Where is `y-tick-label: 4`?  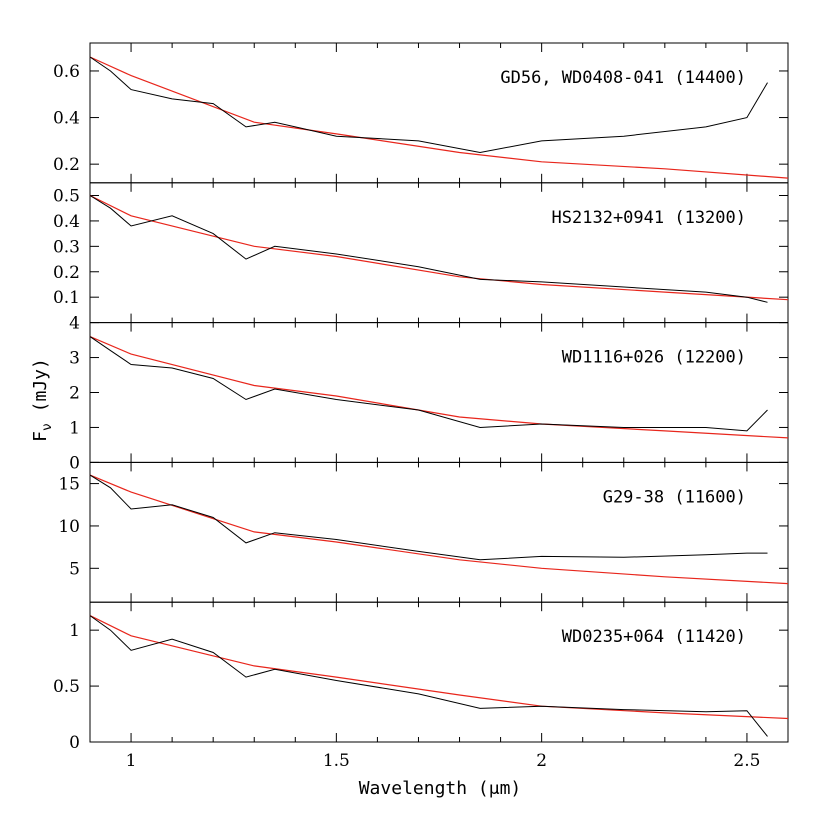 y-tick-label: 4 is located at coordinates (74, 324).